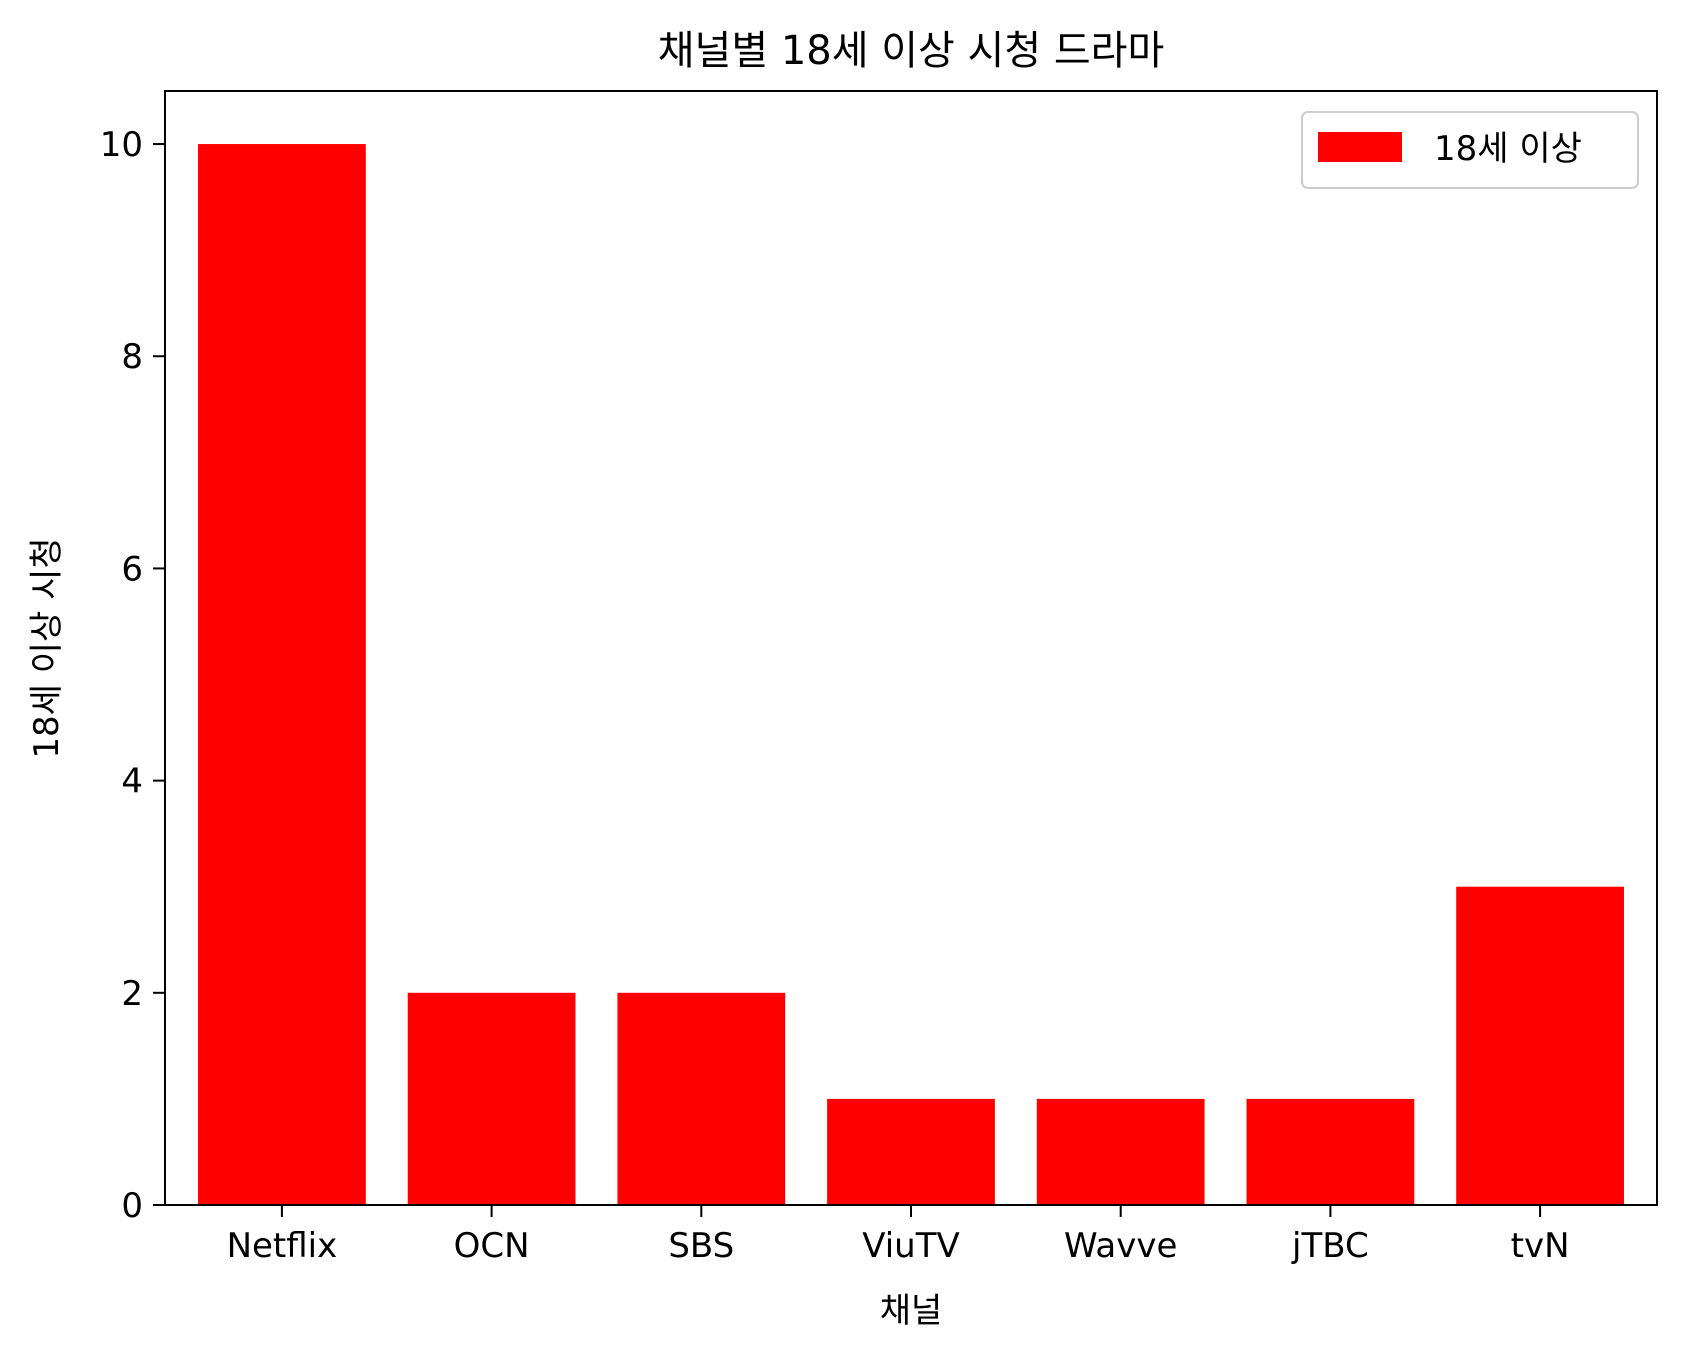  What do you see at coordinates (132, 569) in the screenshot?
I see `y-tick-label: 6` at bounding box center [132, 569].